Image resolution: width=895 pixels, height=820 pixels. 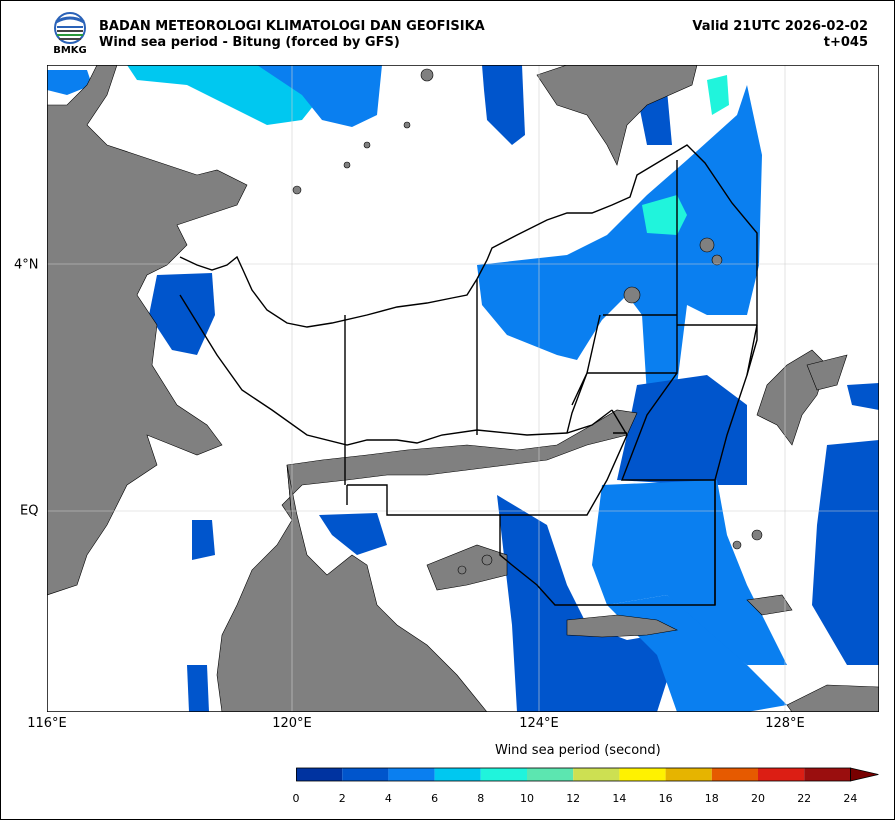 What do you see at coordinates (388, 798) in the screenshot?
I see `colorbar-tick-label: 4` at bounding box center [388, 798].